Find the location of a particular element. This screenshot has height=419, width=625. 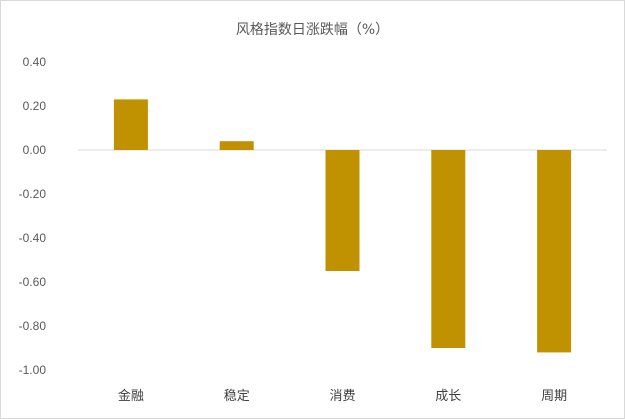

x-category-label: 成长 is located at coordinates (448, 396).